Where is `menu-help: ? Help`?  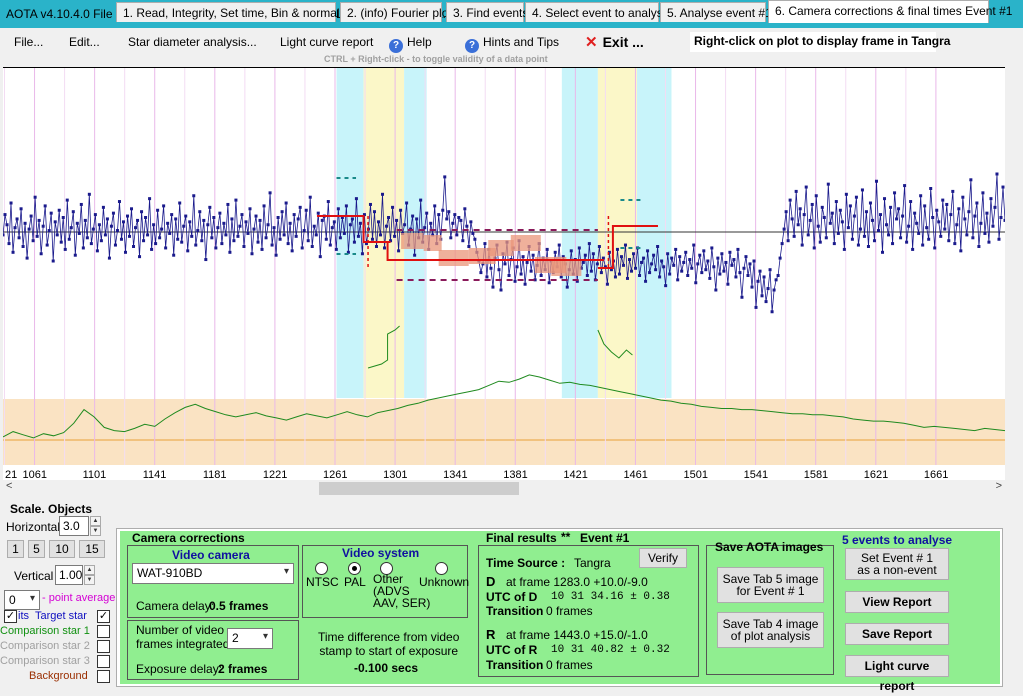 menu-help: ? Help is located at coordinates (410, 44).